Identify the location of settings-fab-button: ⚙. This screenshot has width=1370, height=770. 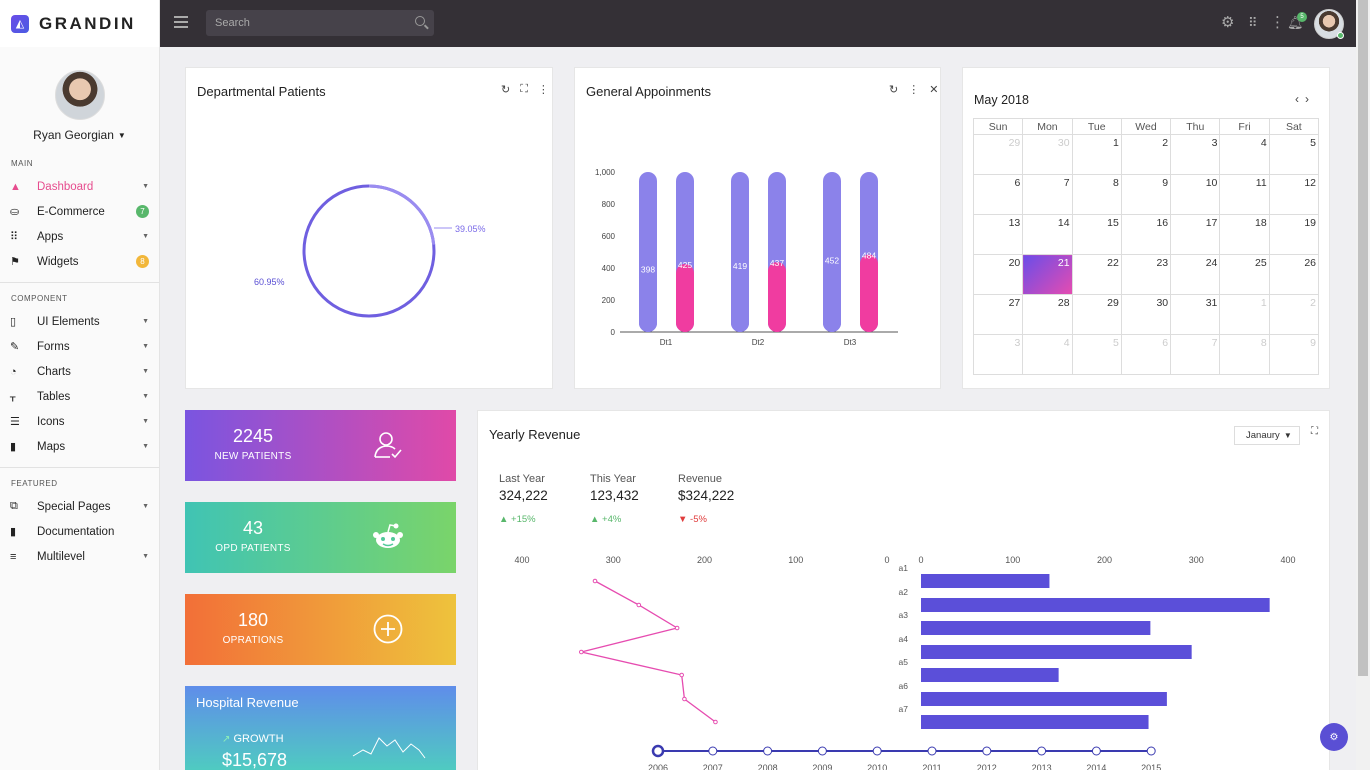
(1334, 737).